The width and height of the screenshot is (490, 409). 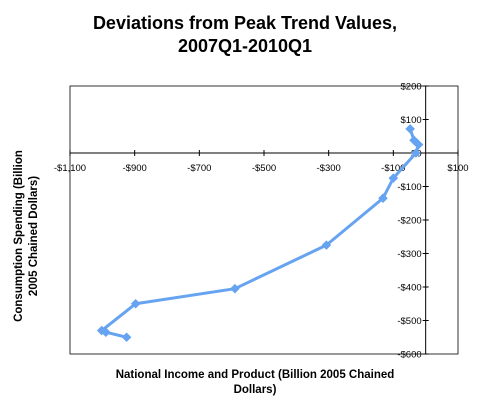 I want to click on y-tick-label: -$100, so click(x=409, y=187).